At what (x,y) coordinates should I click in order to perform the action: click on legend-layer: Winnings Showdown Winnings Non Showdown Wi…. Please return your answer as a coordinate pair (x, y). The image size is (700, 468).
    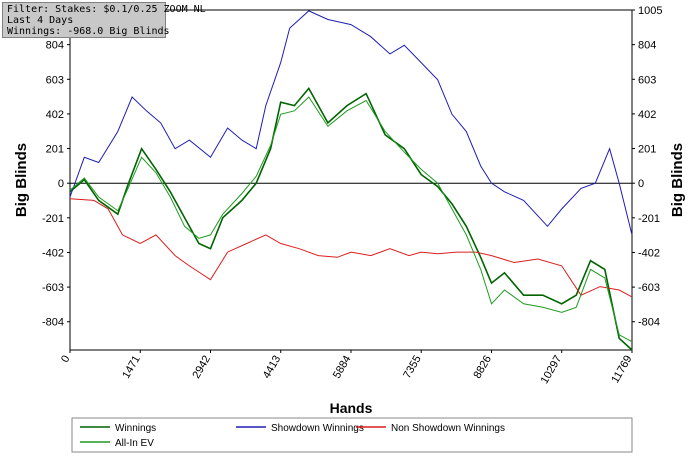
    Looking at the image, I should click on (352, 435).